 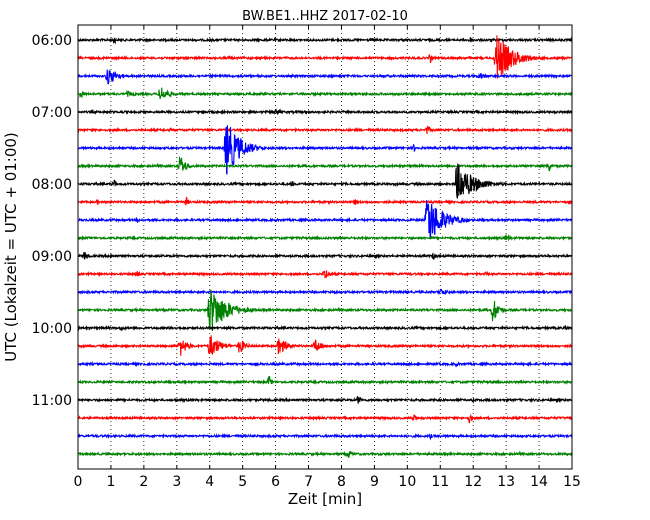 I want to click on y-axis-label: UTC (Lokalzeit = UTC + 01:00), so click(x=11, y=247).